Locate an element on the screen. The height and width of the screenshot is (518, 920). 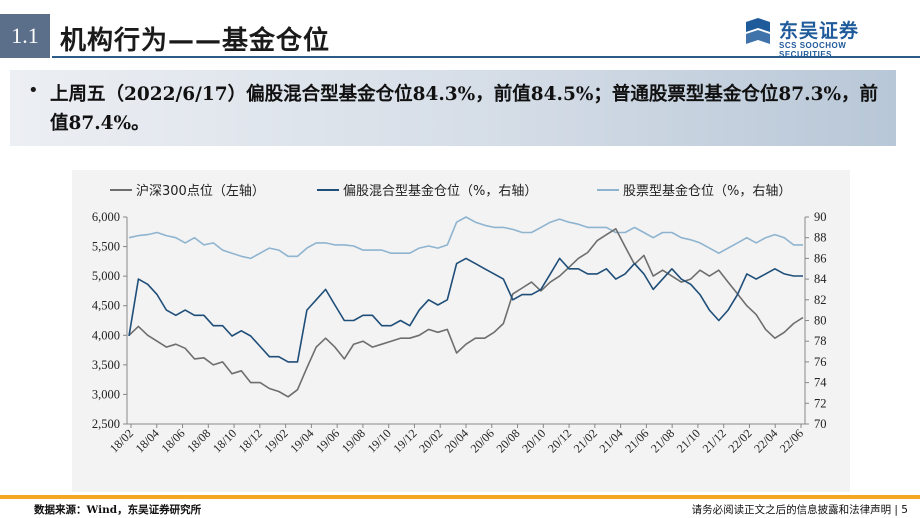
x-axis-tick-label: 20/04 is located at coordinates (456, 440).